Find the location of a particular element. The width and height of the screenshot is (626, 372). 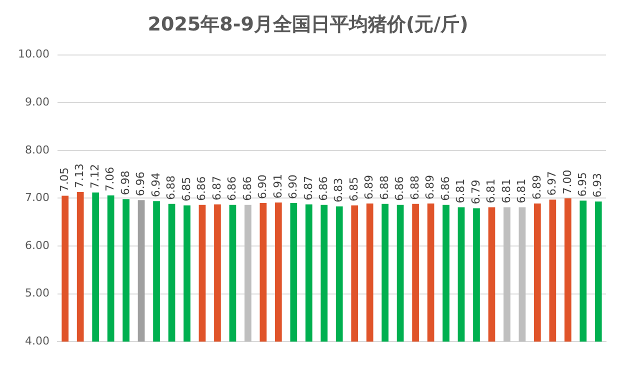

data-label: 6.97 is located at coordinates (552, 183).